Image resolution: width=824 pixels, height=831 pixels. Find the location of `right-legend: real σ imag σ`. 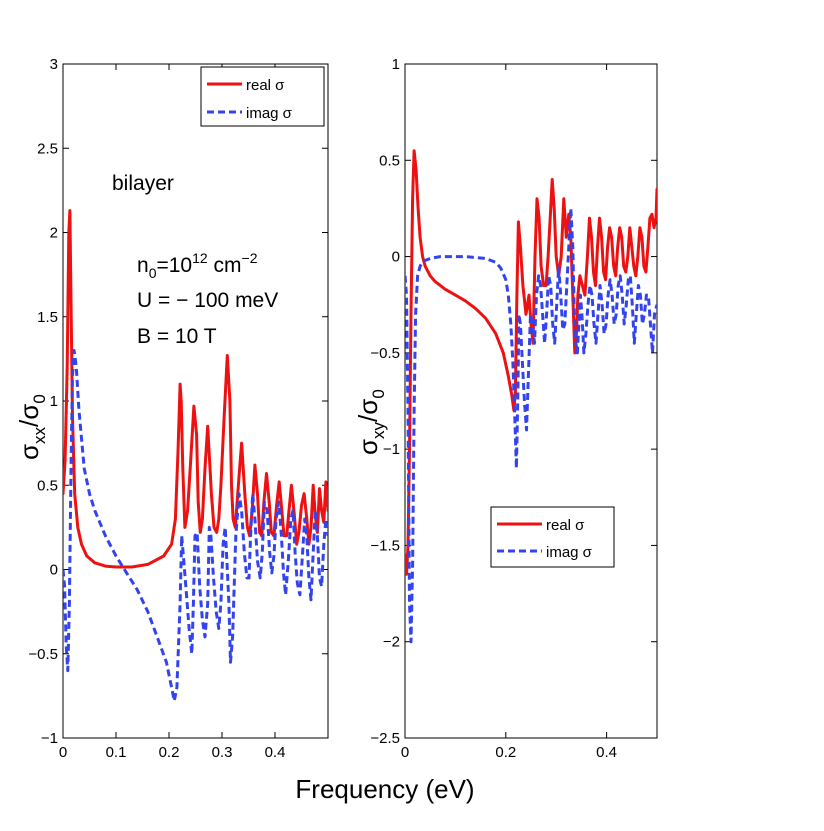

right-legend: real σ imag σ is located at coordinates (552, 537).